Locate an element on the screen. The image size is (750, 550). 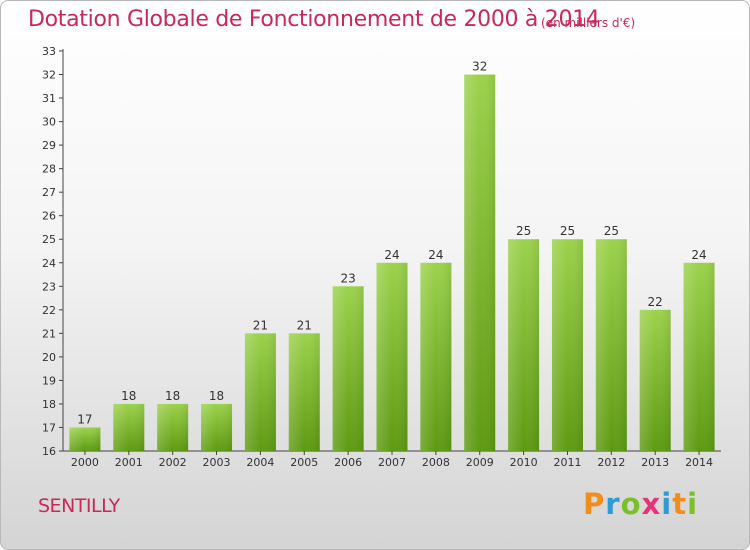
bar-shade-2003 is located at coordinates (217, 427).